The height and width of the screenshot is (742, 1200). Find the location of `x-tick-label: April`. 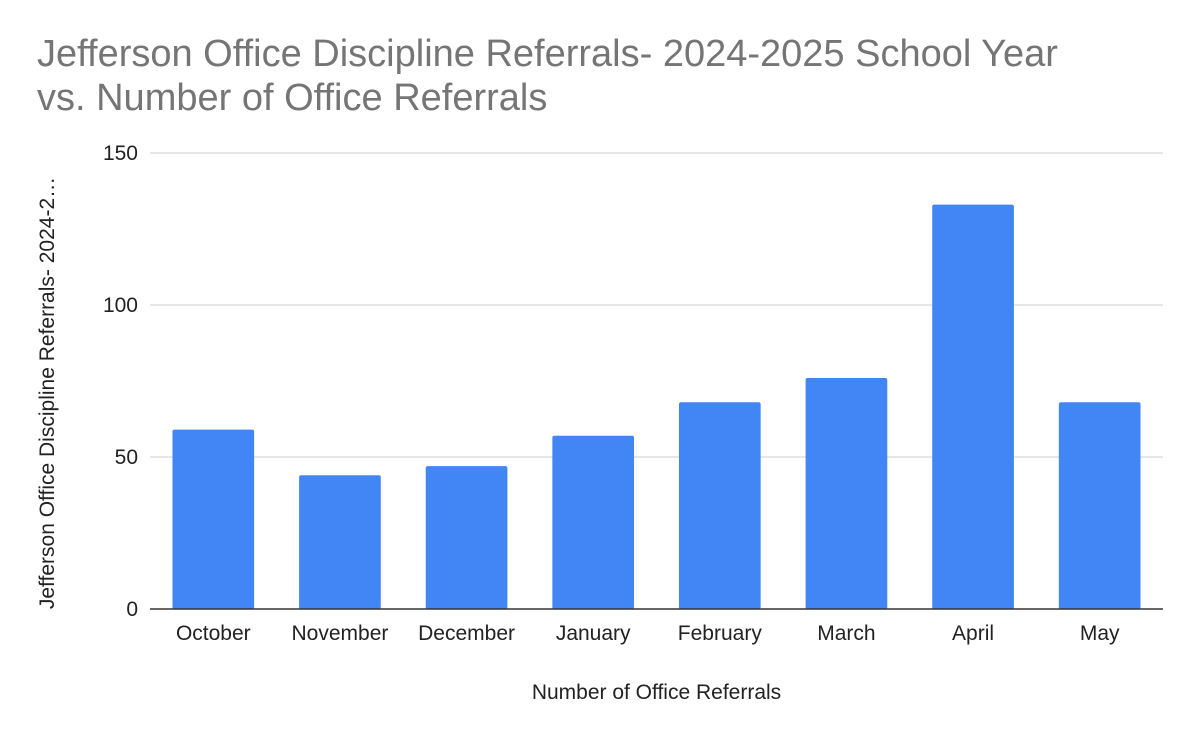

x-tick-label: April is located at coordinates (973, 633).